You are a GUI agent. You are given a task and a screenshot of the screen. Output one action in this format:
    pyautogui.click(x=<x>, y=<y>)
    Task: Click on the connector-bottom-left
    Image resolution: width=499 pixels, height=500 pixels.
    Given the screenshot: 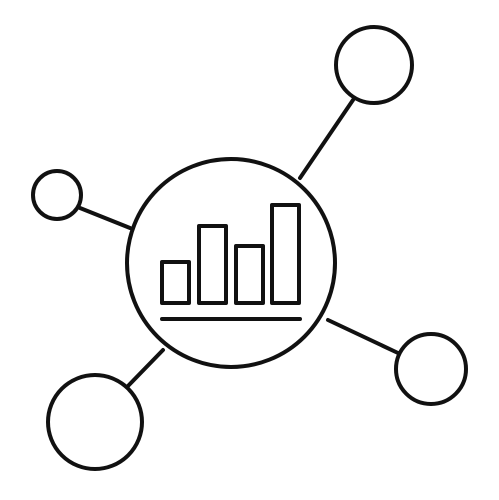 What is the action you would take?
    pyautogui.click(x=145, y=368)
    